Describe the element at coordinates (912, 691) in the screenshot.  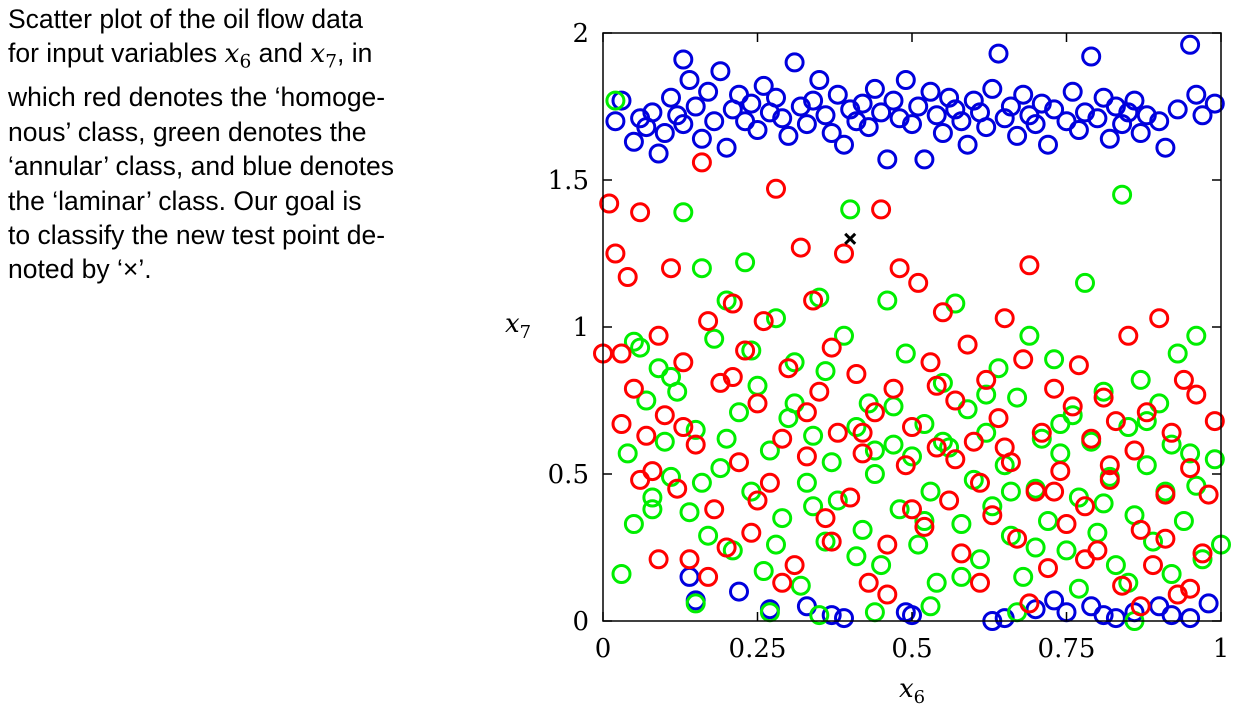
I see `x-axis-label: x6` at that location.